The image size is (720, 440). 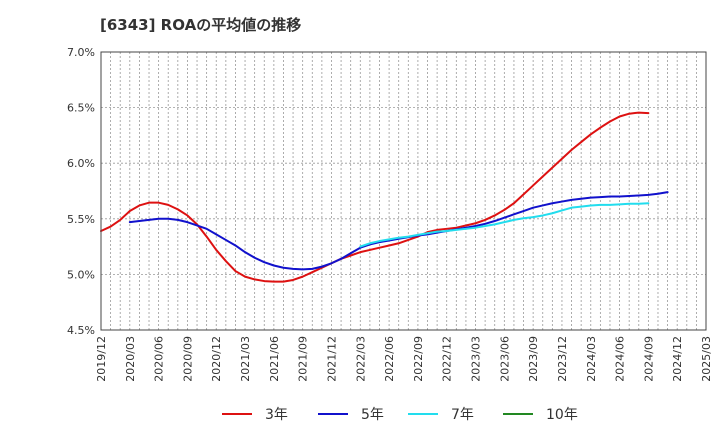 What do you see at coordinates (274, 359) in the screenshot?
I see `x-tick-label: 2021/06` at bounding box center [274, 359].